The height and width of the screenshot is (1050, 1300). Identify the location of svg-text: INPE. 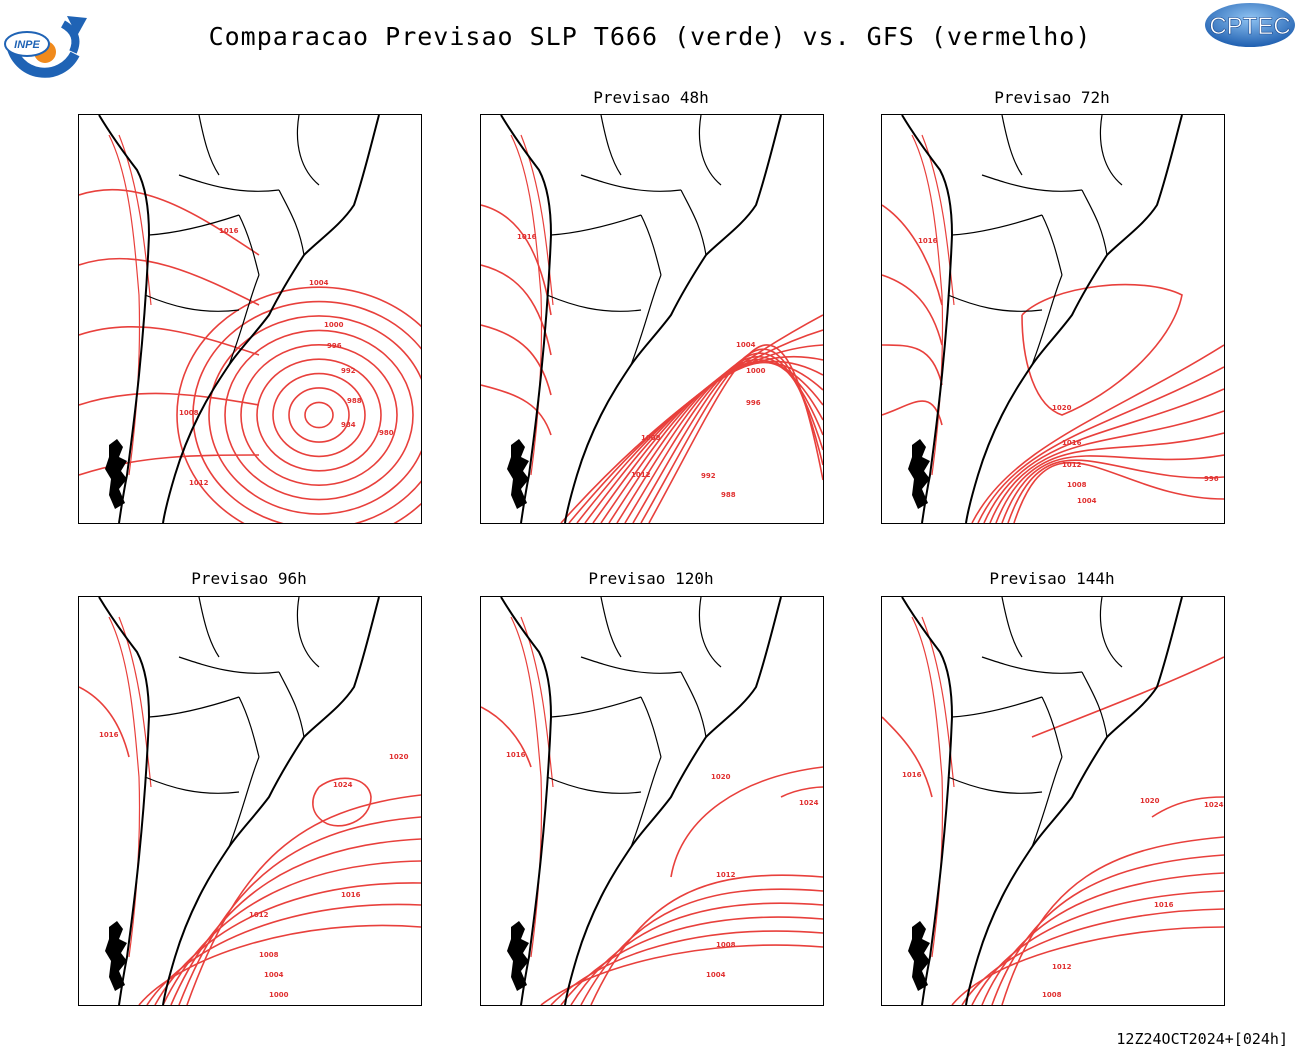
(27, 45).